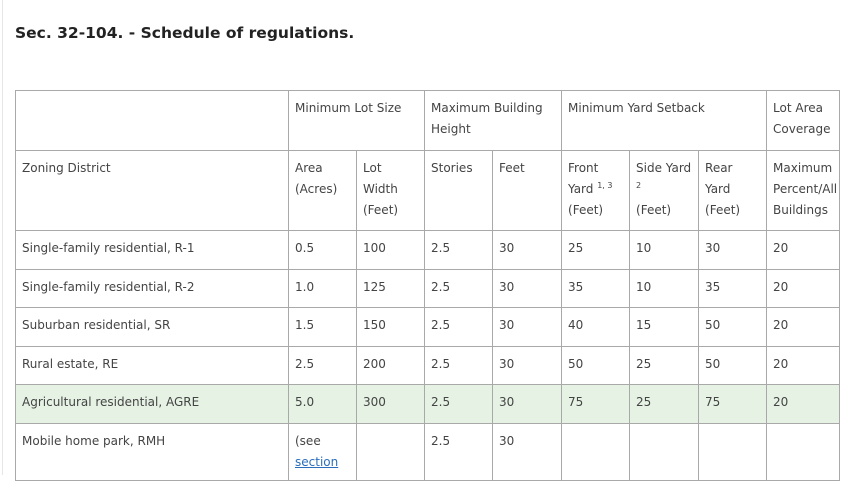 This screenshot has width=849, height=481. I want to click on zoning-district-cell: Mobile home park, RMH, so click(152, 451).